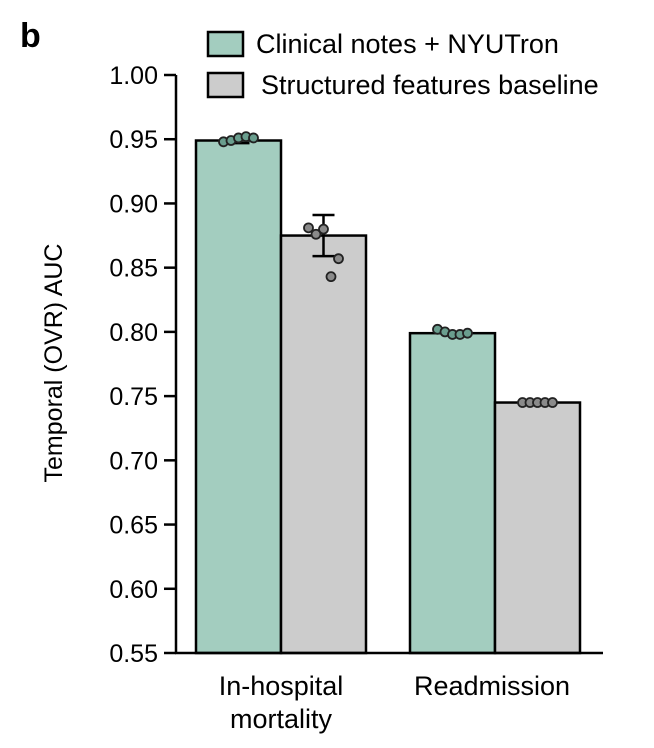  I want to click on y-tick-label: 0.95, so click(133, 140).